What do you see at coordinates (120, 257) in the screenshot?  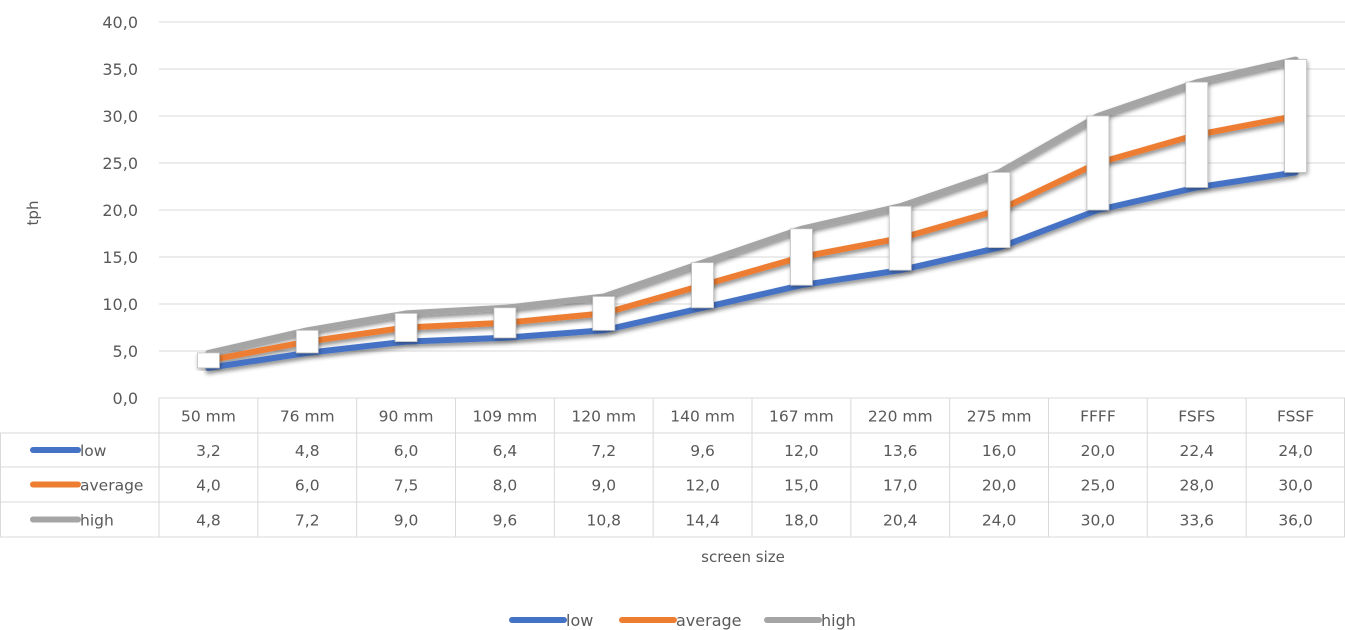 I see `y-tick-label: 15,0` at bounding box center [120, 257].